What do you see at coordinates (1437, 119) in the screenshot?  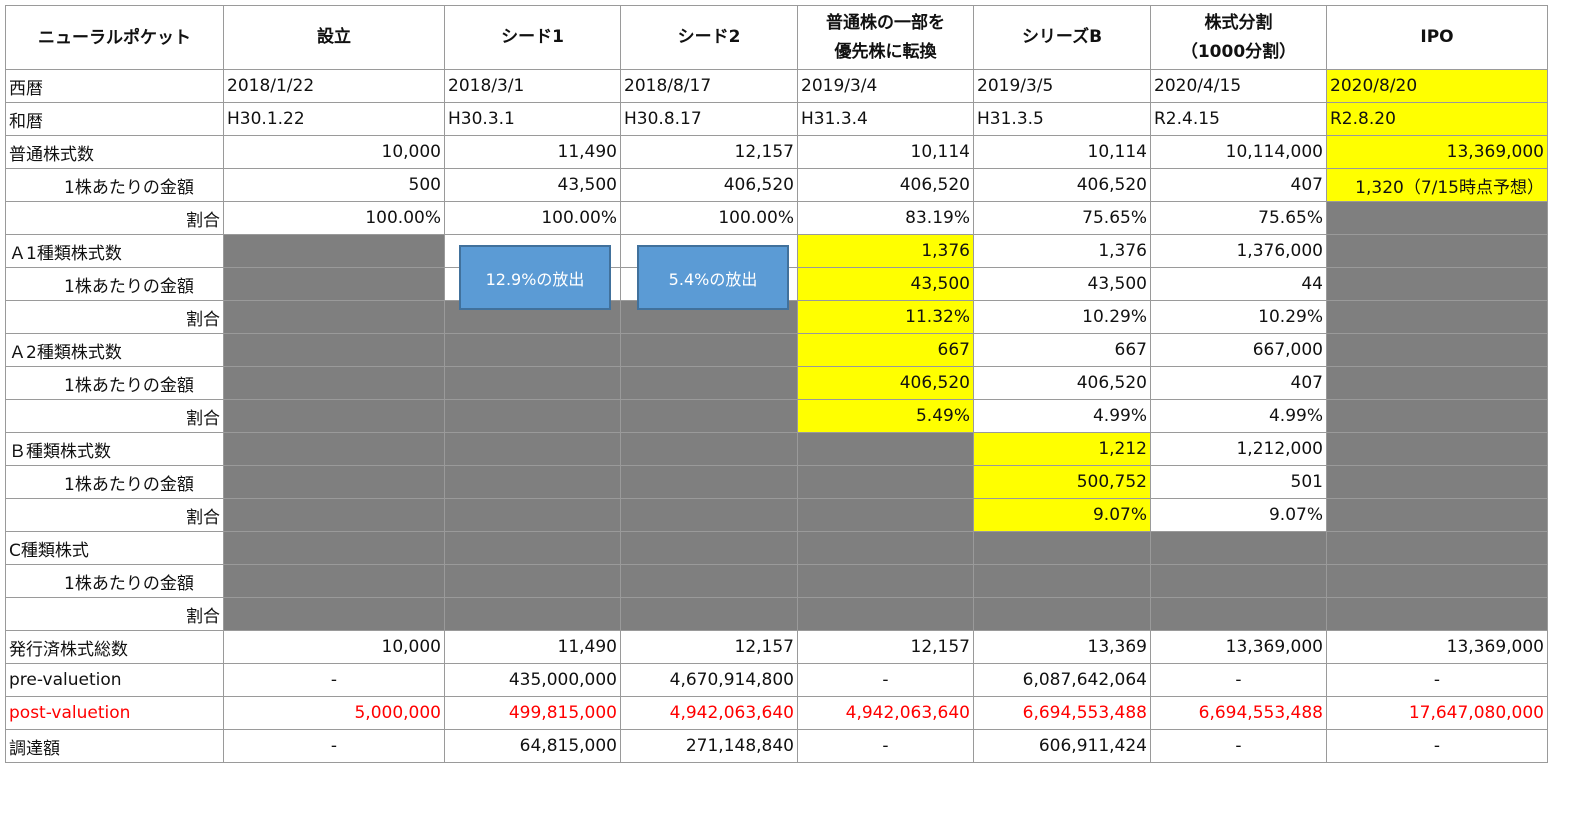 I see `table-cell: R2.8.20` at bounding box center [1437, 119].